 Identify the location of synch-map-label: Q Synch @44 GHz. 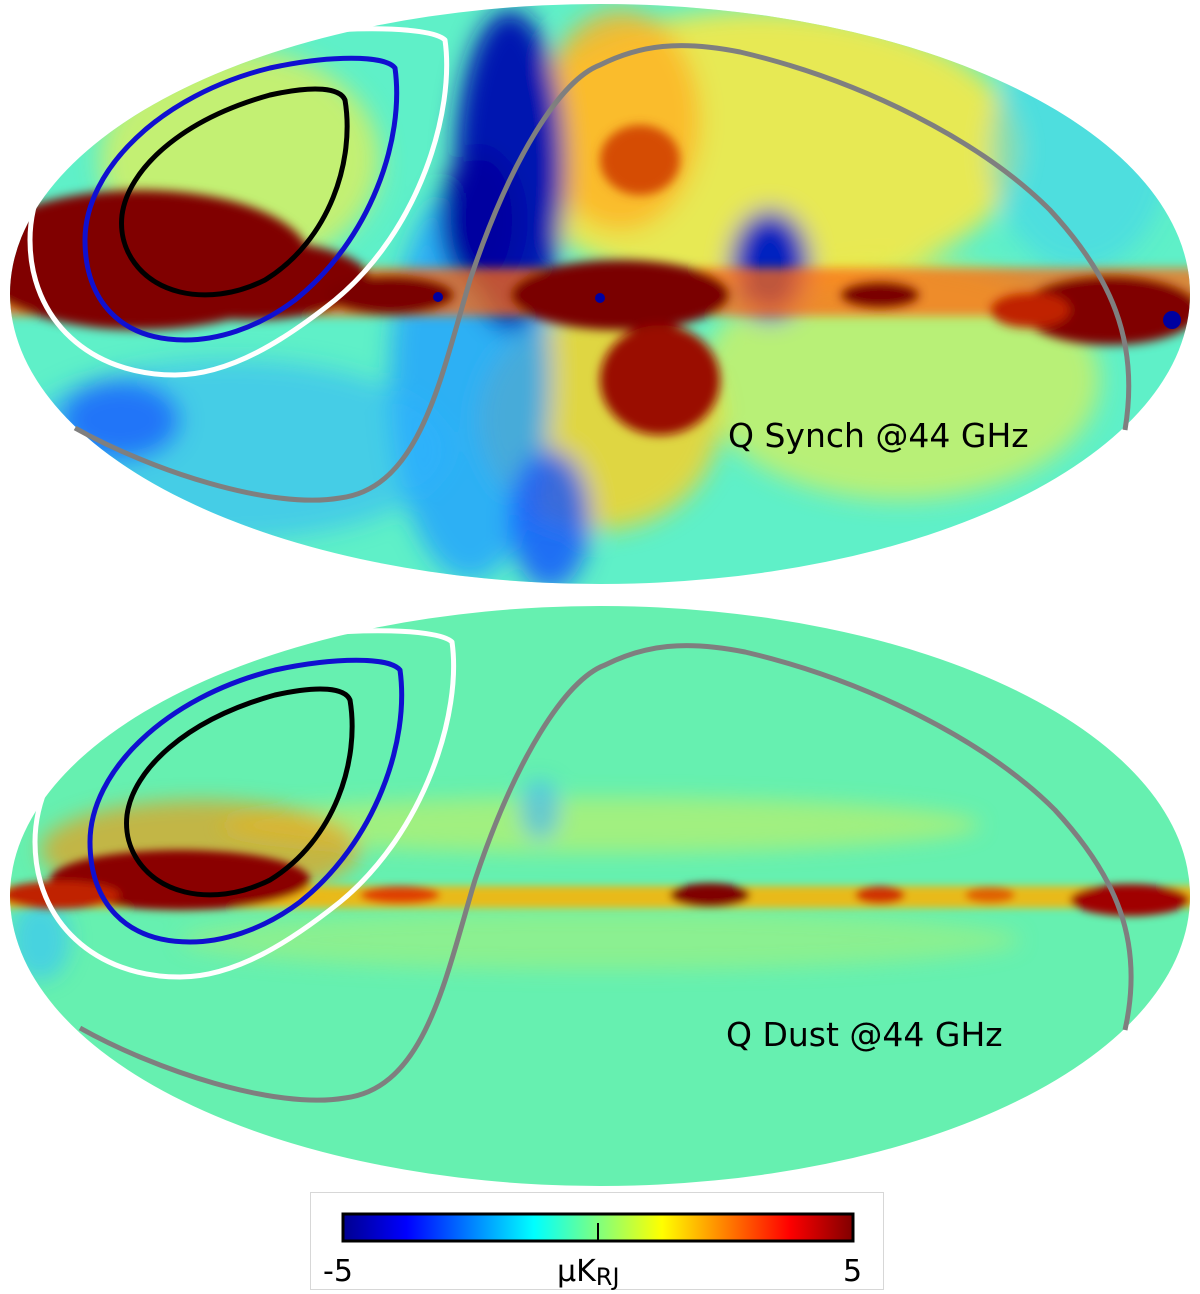
(878, 435).